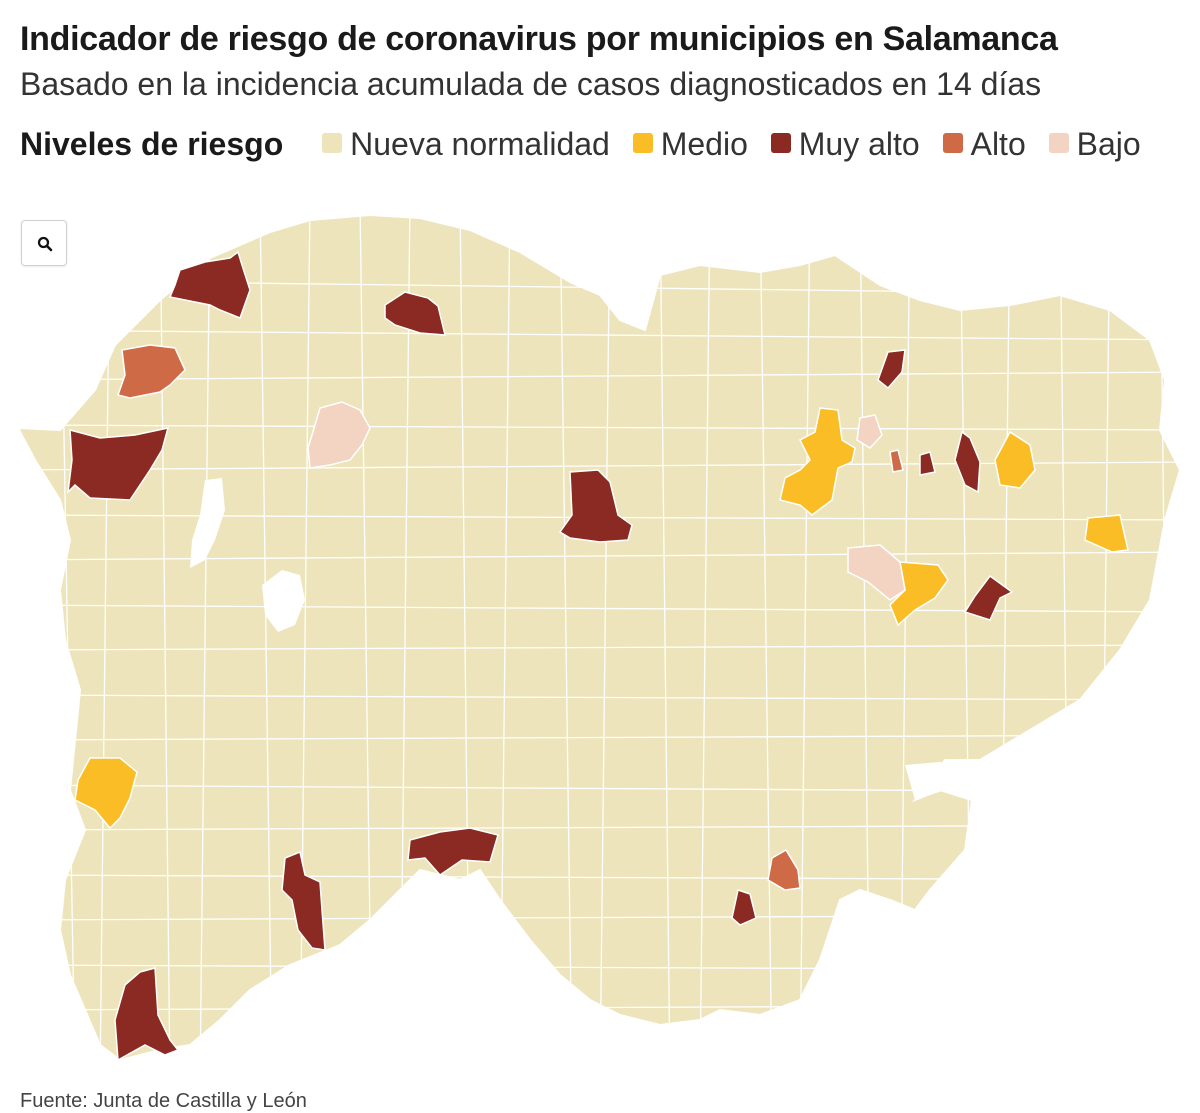 Image resolution: width=1200 pixels, height=1113 pixels. I want to click on legend-item-medio: Medio, so click(690, 144).